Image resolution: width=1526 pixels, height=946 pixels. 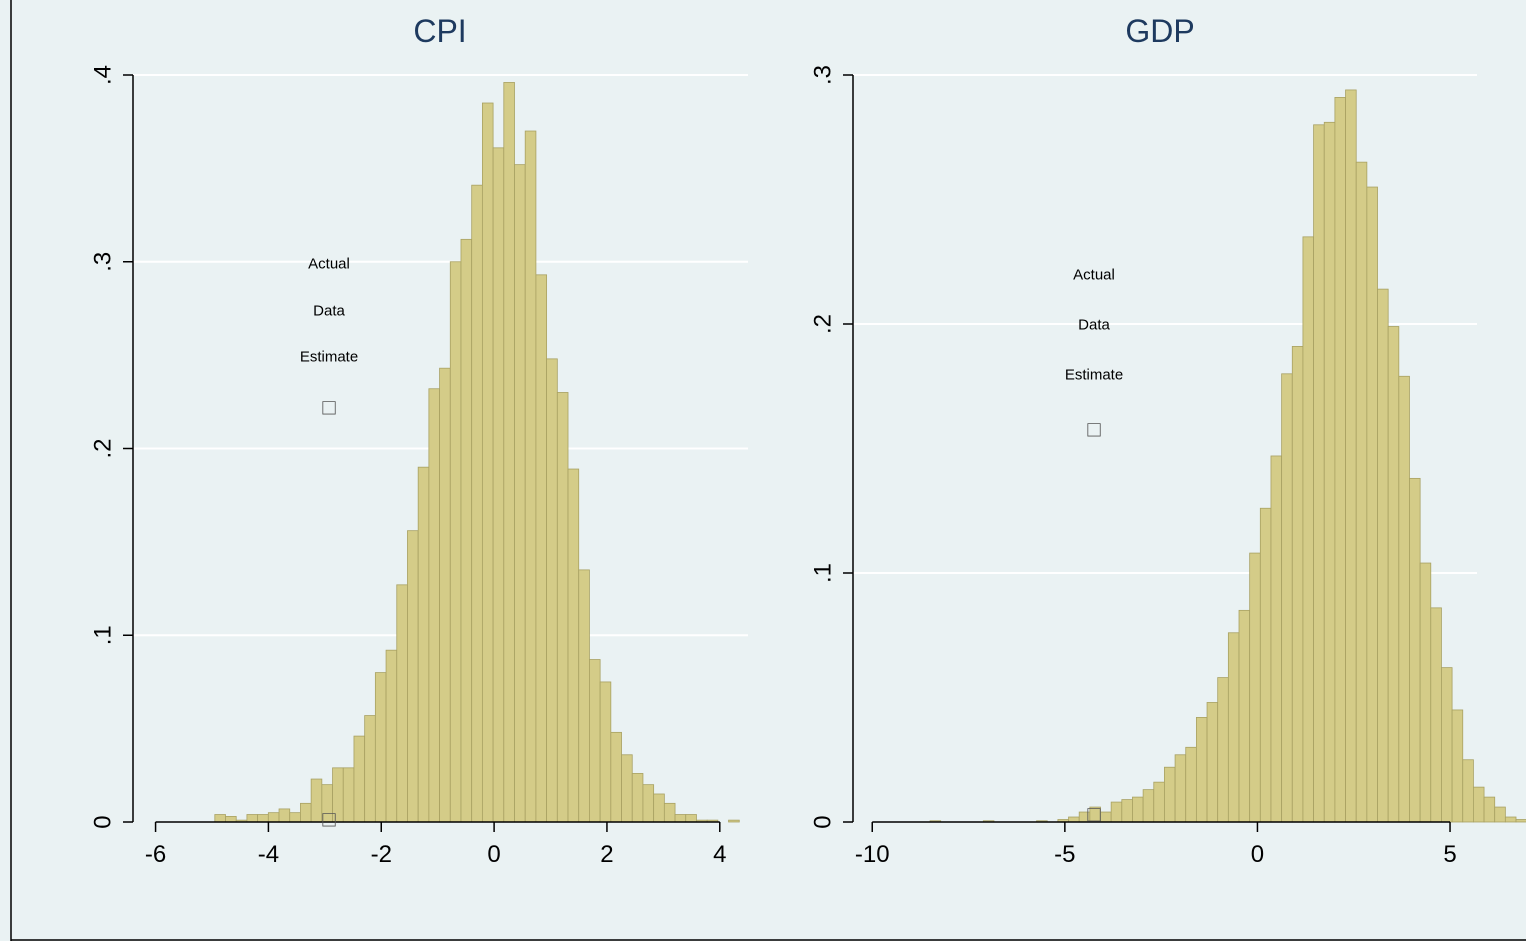 I want to click on x-tick-label: -5, so click(x=1064, y=854).